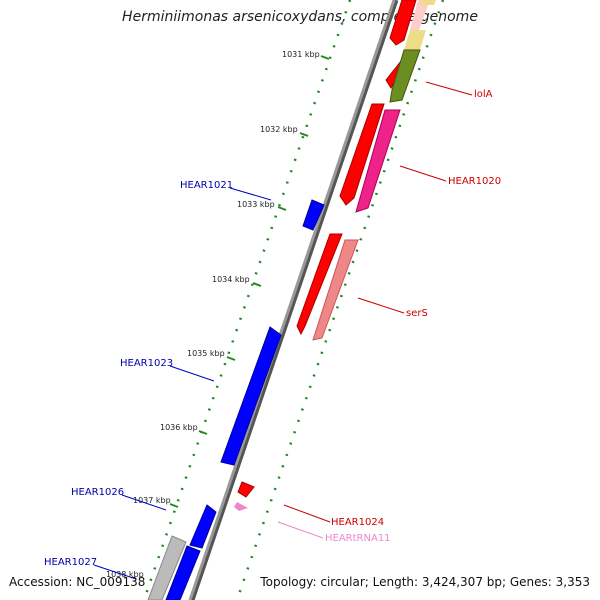 The height and width of the screenshot is (600, 600). Describe the element at coordinates (405, 76) in the screenshot. I see `gene-lolA` at that location.